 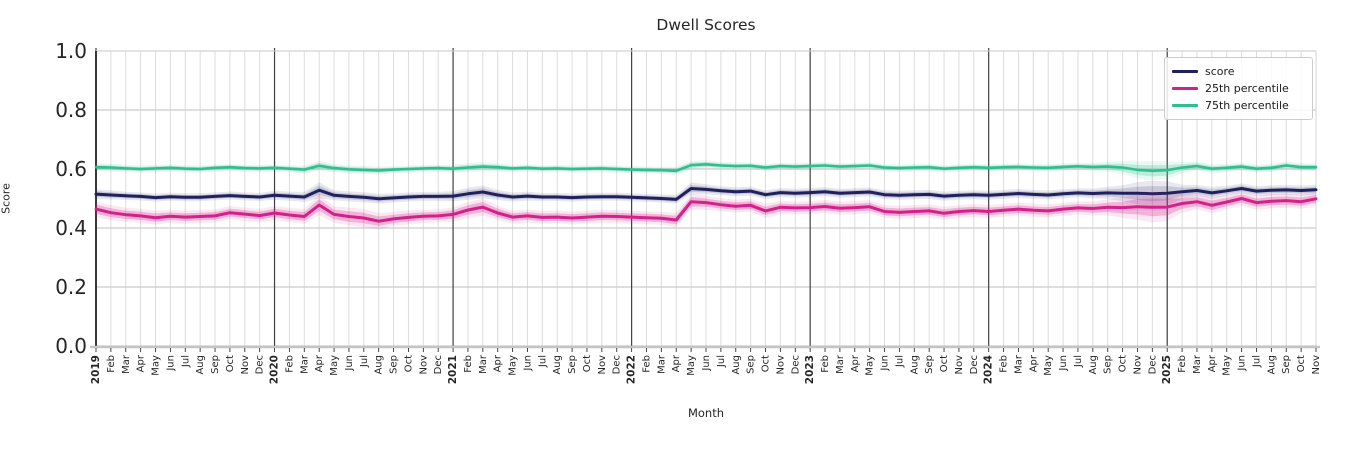 What do you see at coordinates (1247, 105) in the screenshot?
I see `legend-label-75th-percentile: 75th percentile` at bounding box center [1247, 105].